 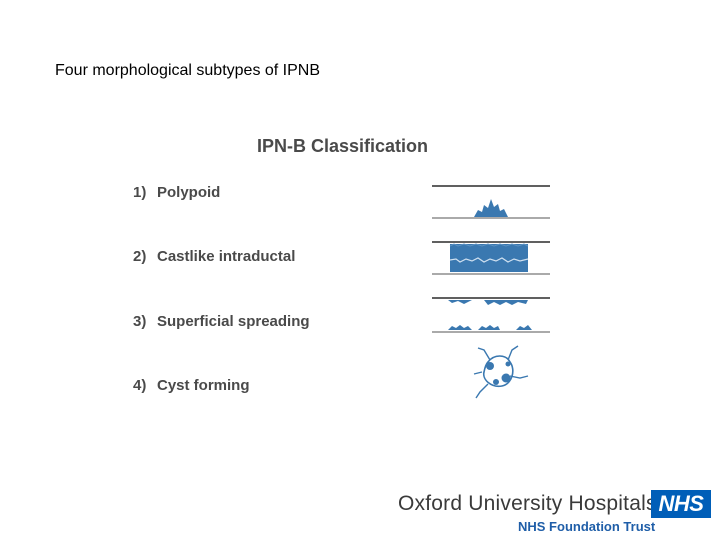 What do you see at coordinates (140, 385) in the screenshot?
I see `list-number: 4)` at bounding box center [140, 385].